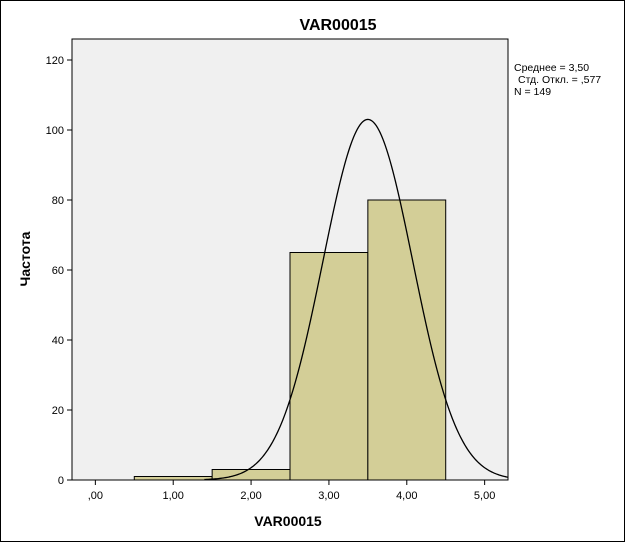 The width and height of the screenshot is (625, 542). Describe the element at coordinates (250, 496) in the screenshot. I see `x-tick-label: 2,00` at that location.